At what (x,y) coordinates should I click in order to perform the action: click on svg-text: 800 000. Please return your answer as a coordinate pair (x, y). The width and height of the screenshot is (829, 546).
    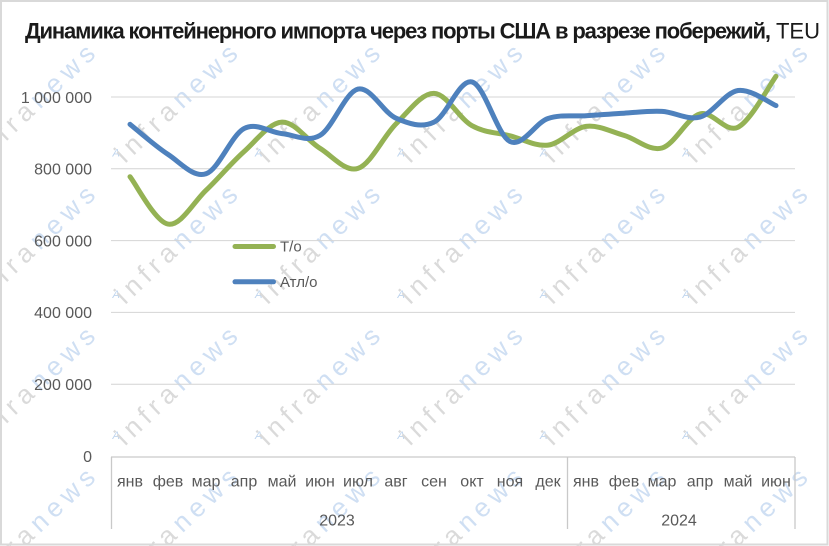
    Looking at the image, I should click on (63, 170).